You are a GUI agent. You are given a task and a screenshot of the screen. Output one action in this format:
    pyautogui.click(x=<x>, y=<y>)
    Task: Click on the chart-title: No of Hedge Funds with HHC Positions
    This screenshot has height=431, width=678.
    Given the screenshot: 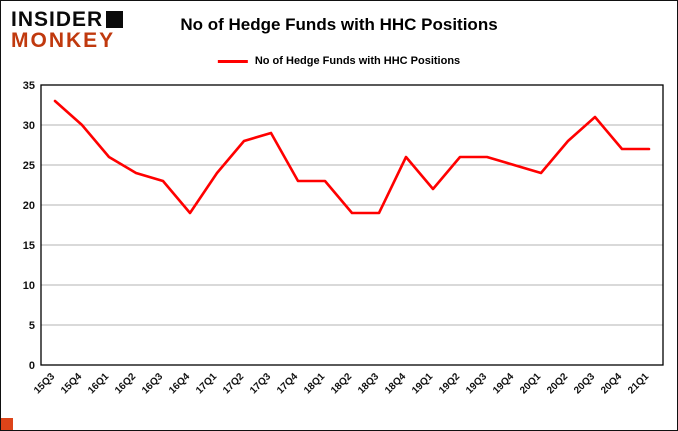 What is the action you would take?
    pyautogui.click(x=339, y=24)
    